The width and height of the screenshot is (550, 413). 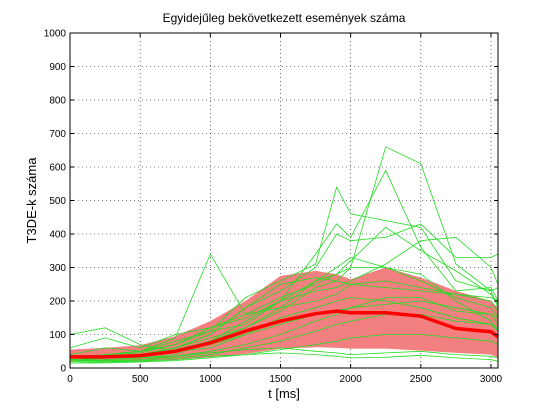 I want to click on x-axis-label: t [ms], so click(x=284, y=393).